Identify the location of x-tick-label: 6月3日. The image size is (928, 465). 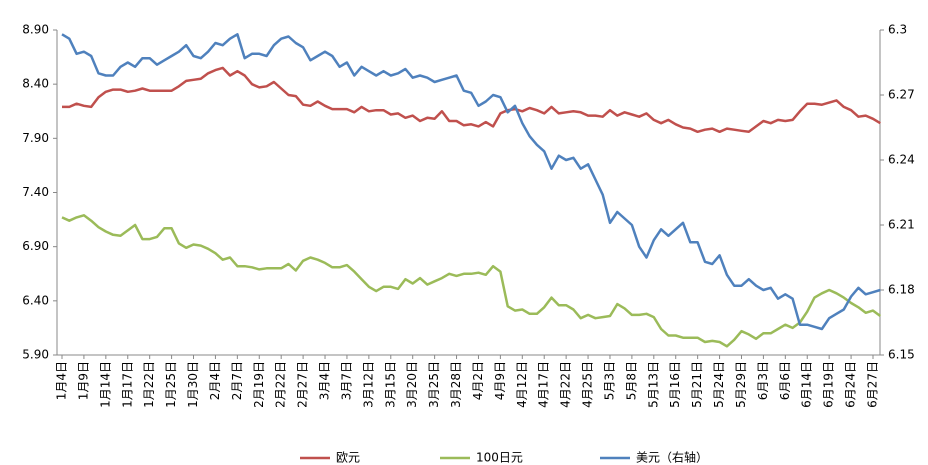
(763, 380).